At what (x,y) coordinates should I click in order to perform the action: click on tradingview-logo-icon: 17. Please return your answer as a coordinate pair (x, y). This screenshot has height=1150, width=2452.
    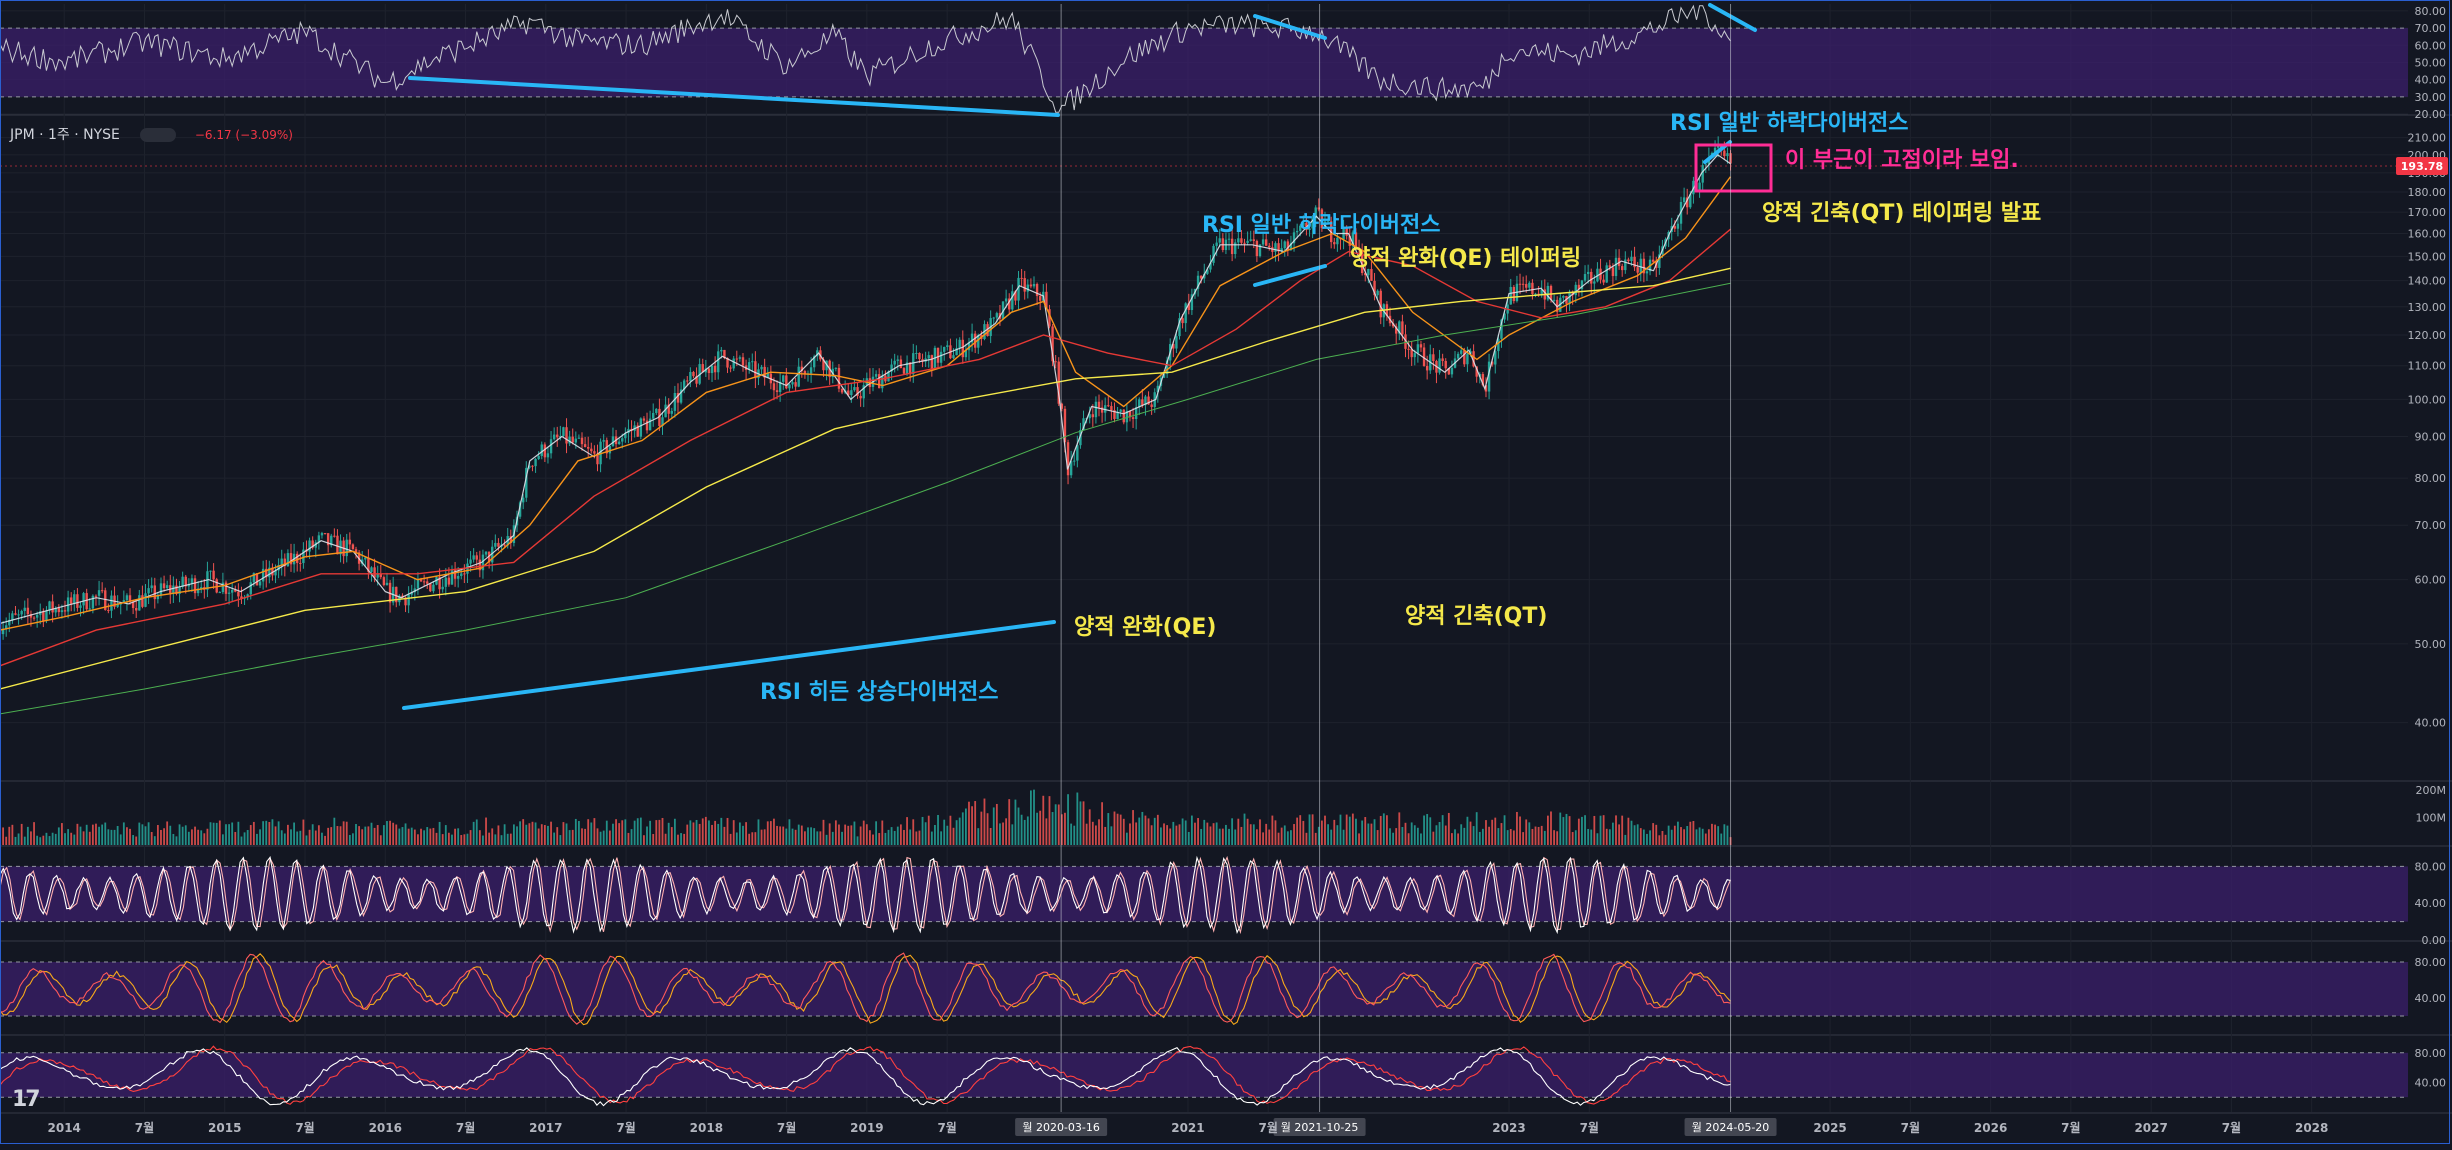
    Looking at the image, I should click on (26, 1099).